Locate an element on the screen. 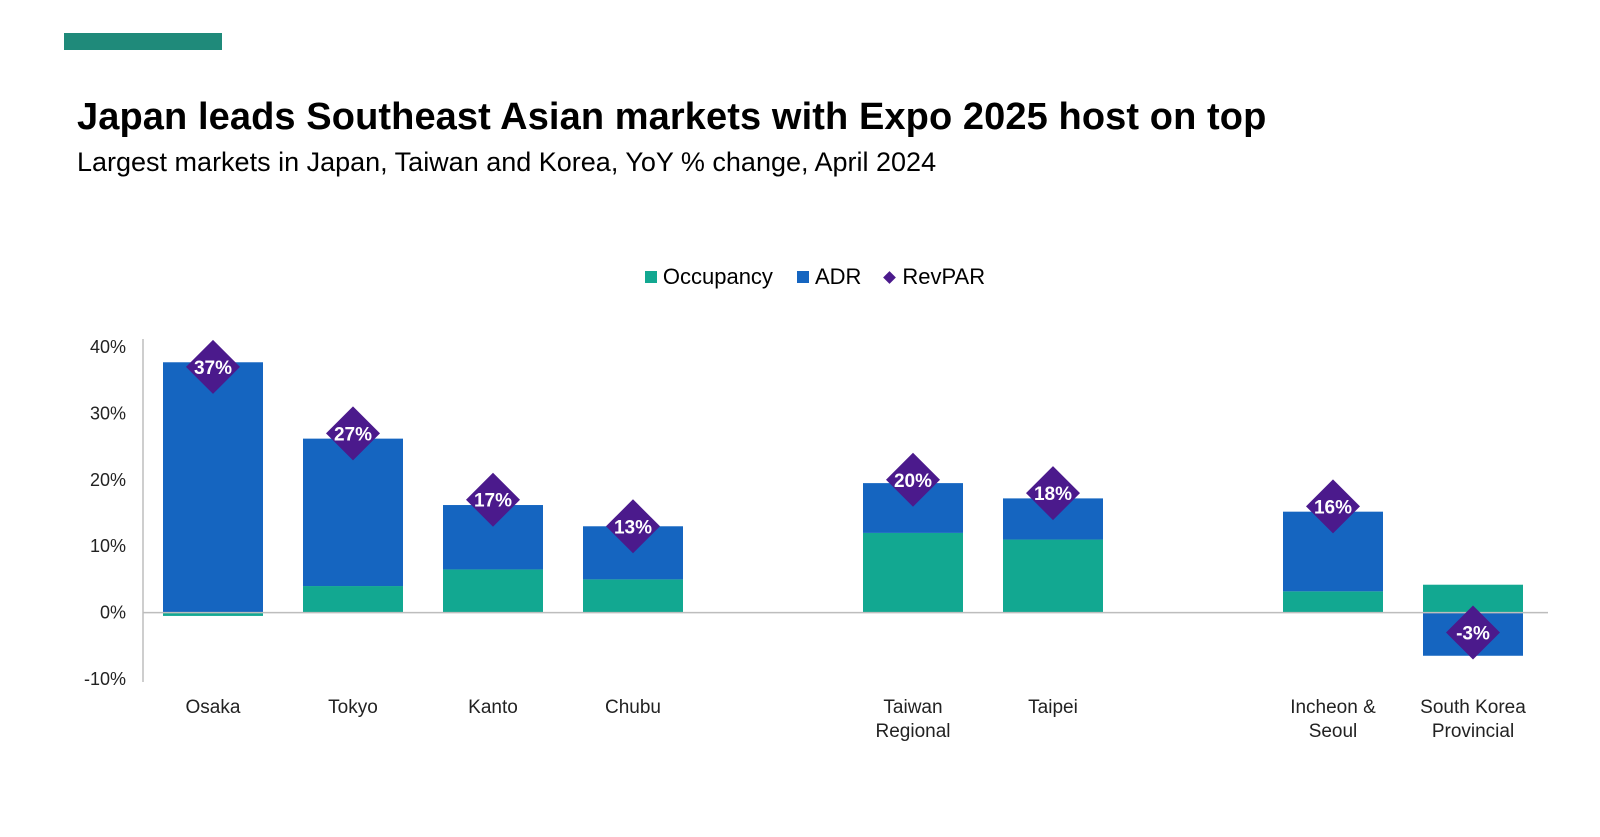  legend-swatch-occupancy is located at coordinates (650, 277).